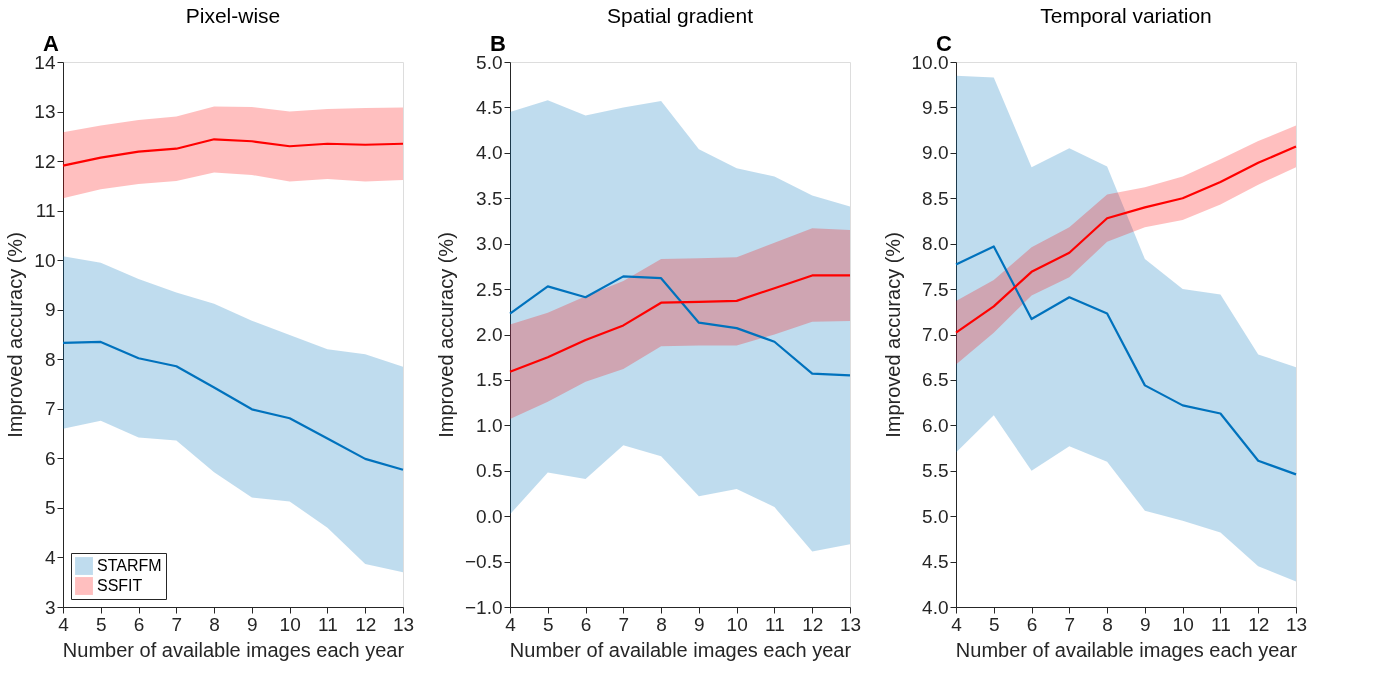 This screenshot has height=690, width=1377. Describe the element at coordinates (233, 15) in the screenshot. I see `chart-title: Pixel-wise` at that location.